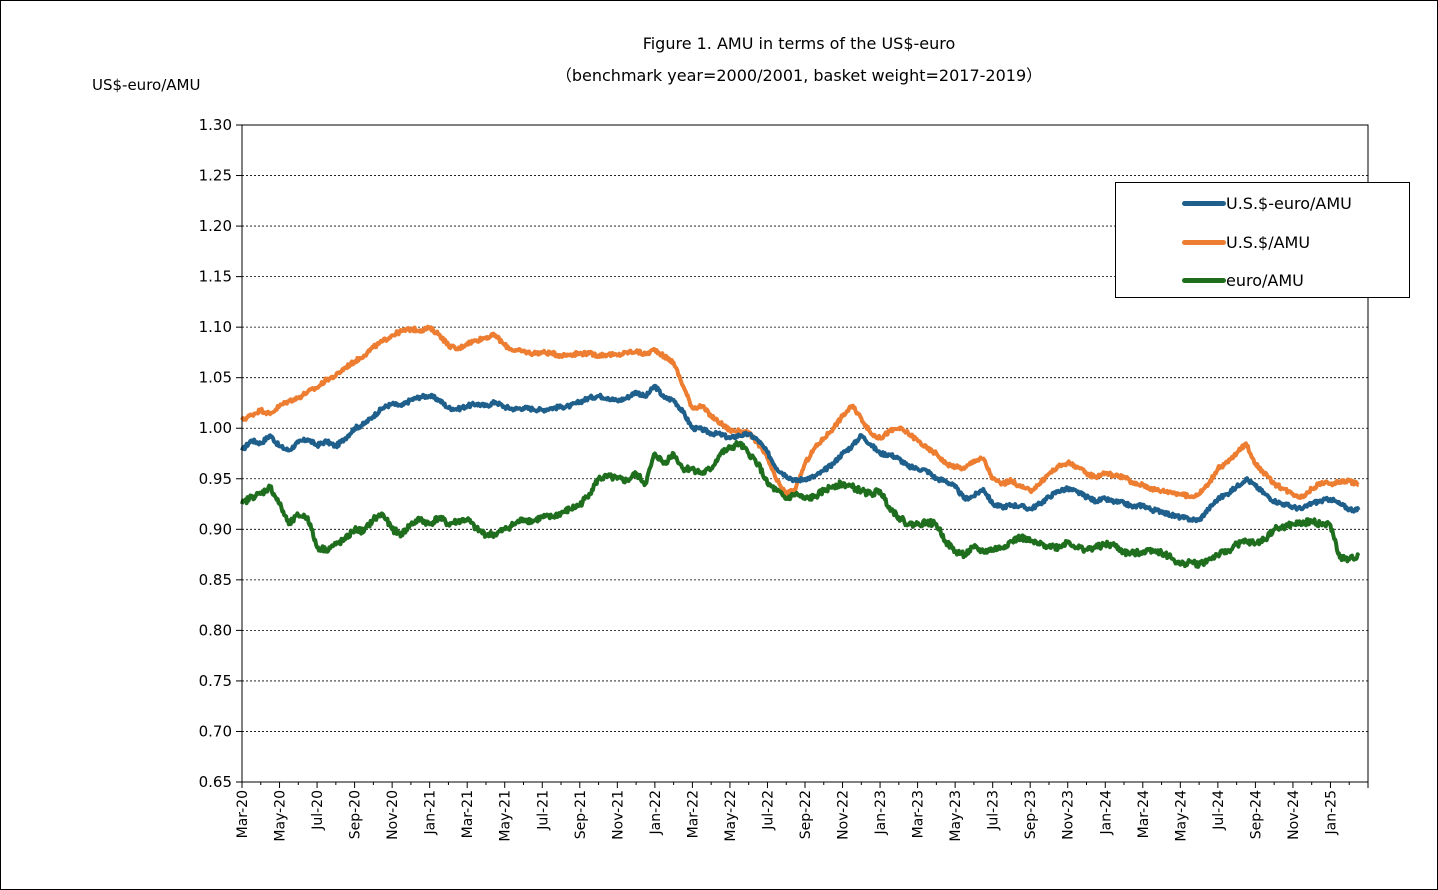  What do you see at coordinates (693, 814) in the screenshot?
I see `x-tick-label: Mar-22` at bounding box center [693, 814].